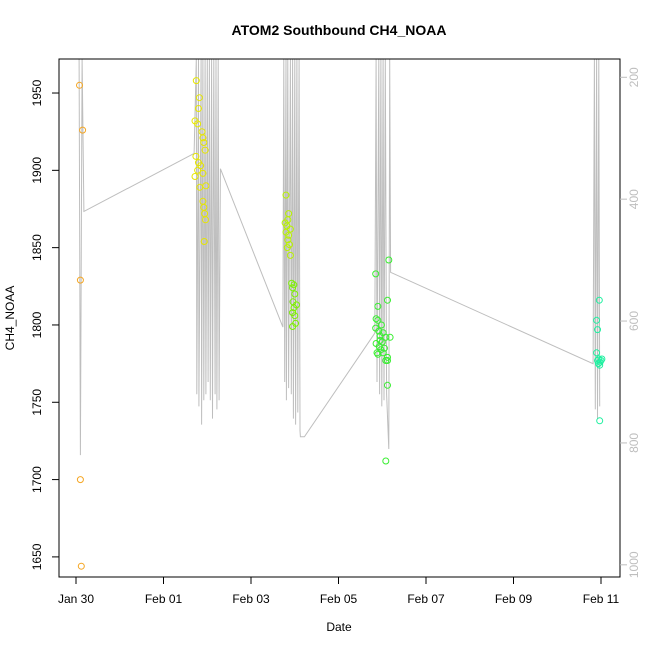  What do you see at coordinates (426, 599) in the screenshot?
I see `x-tick-label: Feb 07` at bounding box center [426, 599].